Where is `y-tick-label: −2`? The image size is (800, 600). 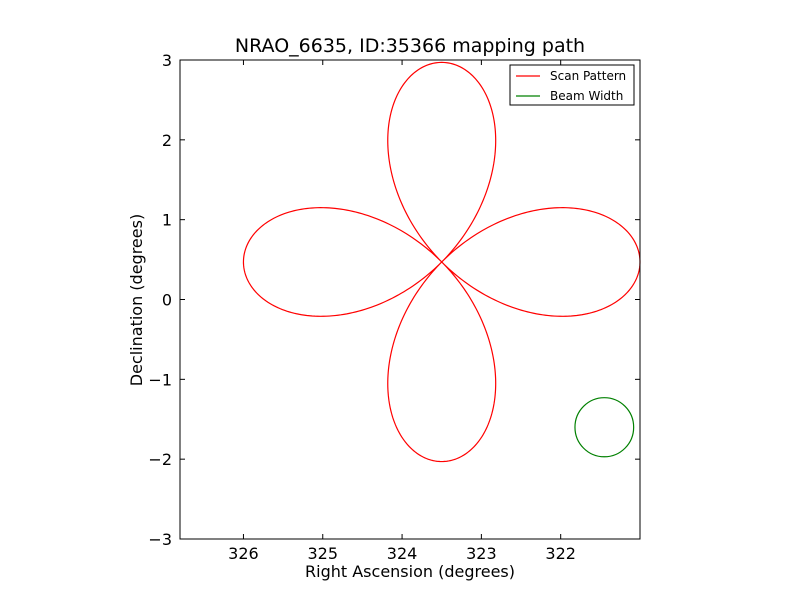
y-tick-label: −2 is located at coordinates (160, 459).